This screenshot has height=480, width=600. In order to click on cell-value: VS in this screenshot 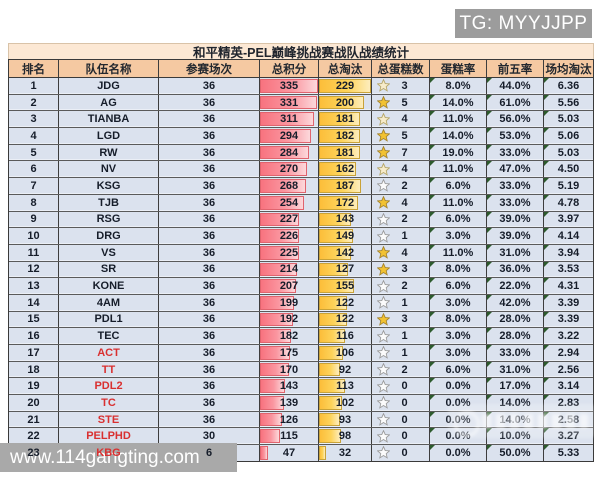, I will do `click(108, 252)`.